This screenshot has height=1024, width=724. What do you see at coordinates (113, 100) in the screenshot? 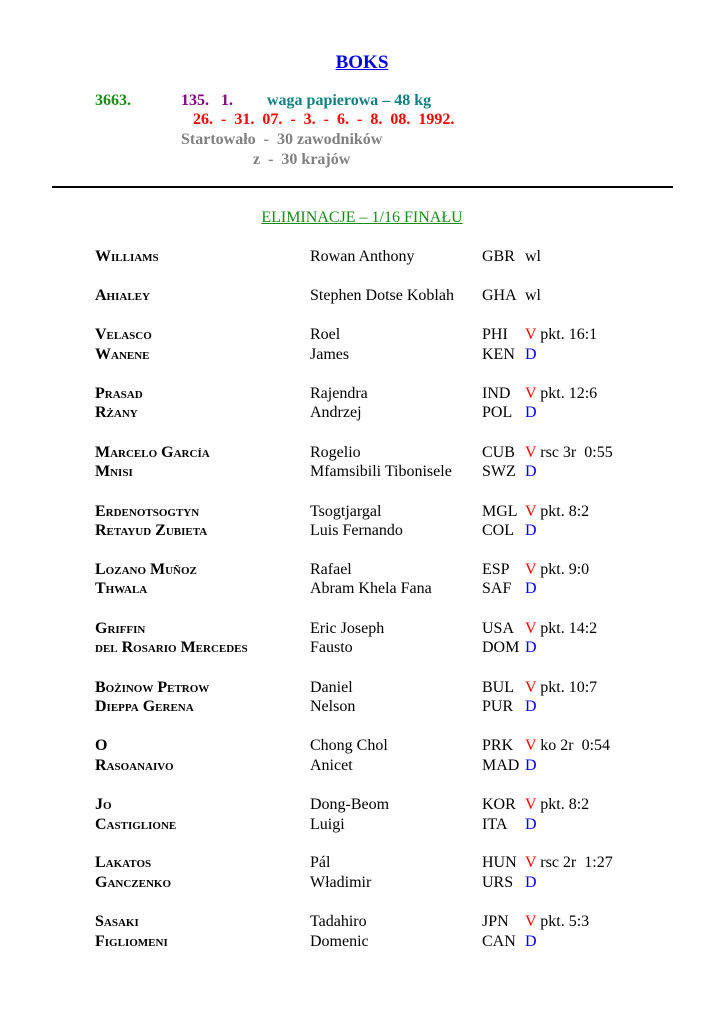
I see `event-number: 3663.` at bounding box center [113, 100].